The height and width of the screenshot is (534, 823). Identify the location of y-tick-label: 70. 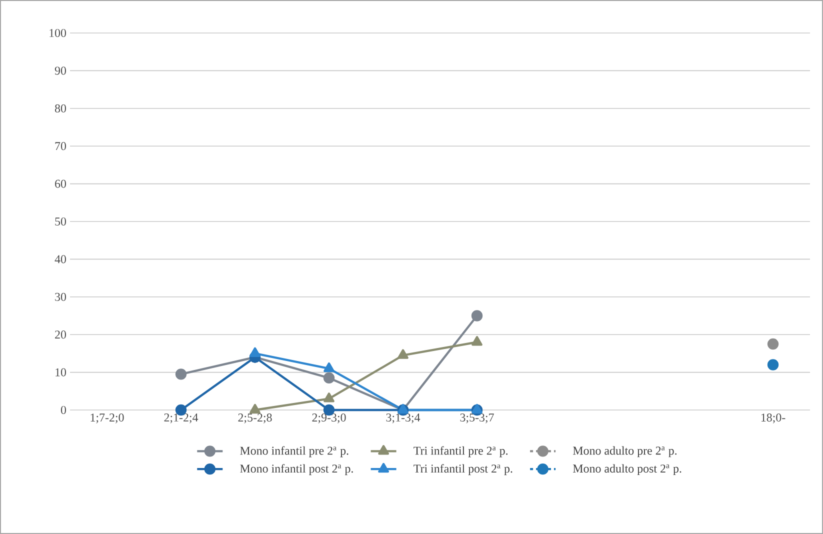
(60, 146).